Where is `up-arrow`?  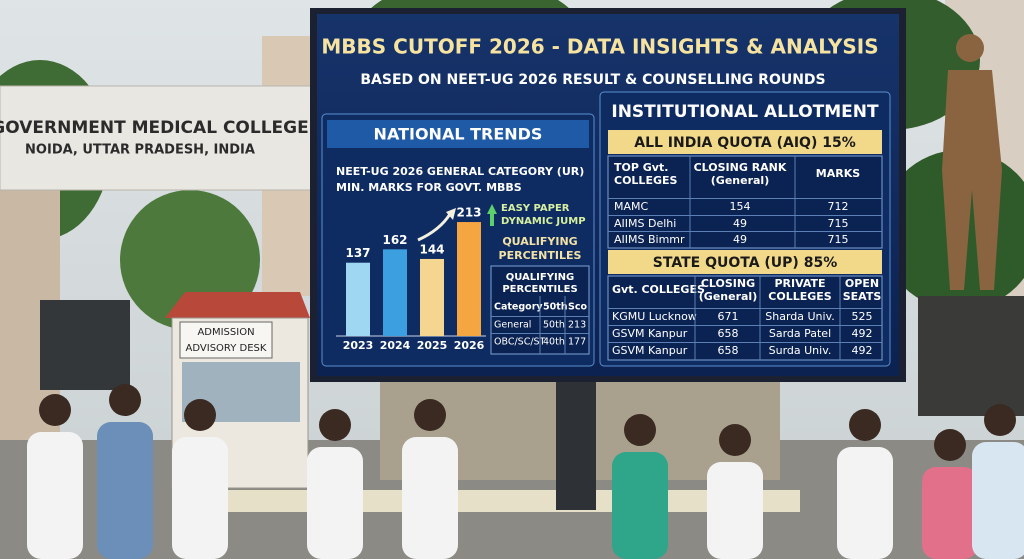
up-arrow is located at coordinates (492, 220).